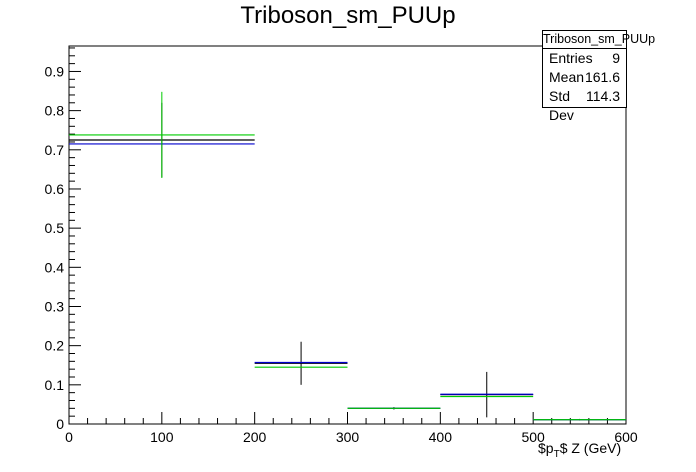 The width and height of the screenshot is (696, 472). I want to click on stats-row-entries: Entries 9, so click(584, 58).